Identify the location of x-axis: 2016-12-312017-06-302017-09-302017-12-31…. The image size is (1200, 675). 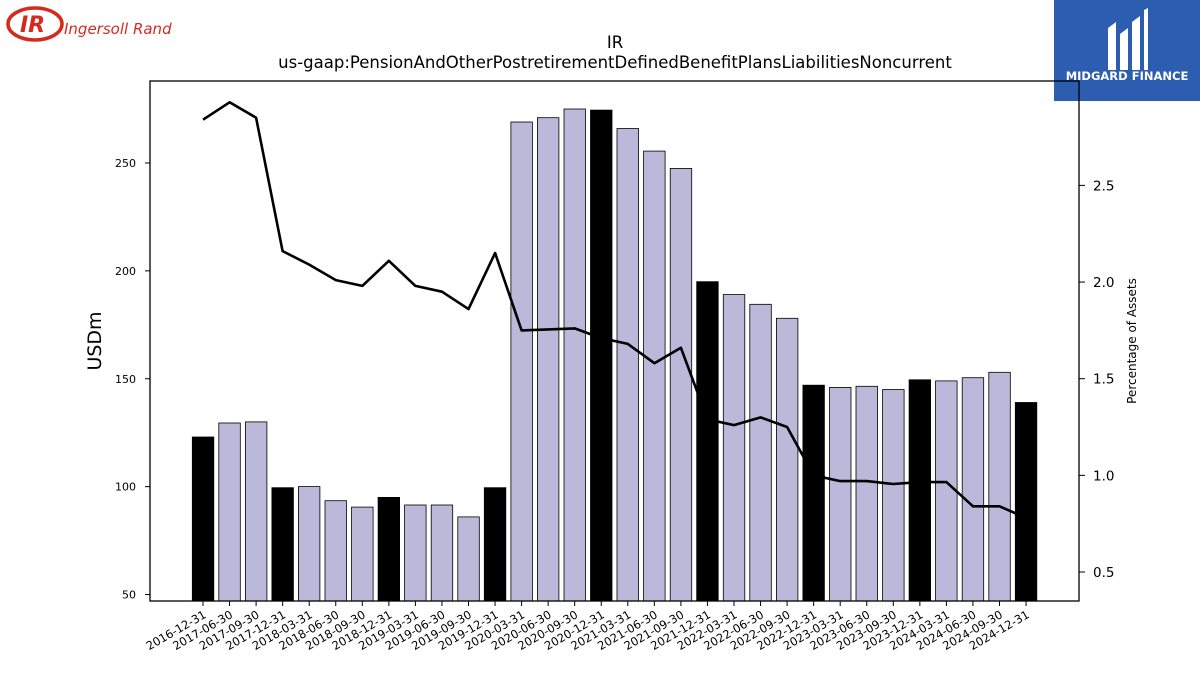
(588, 627).